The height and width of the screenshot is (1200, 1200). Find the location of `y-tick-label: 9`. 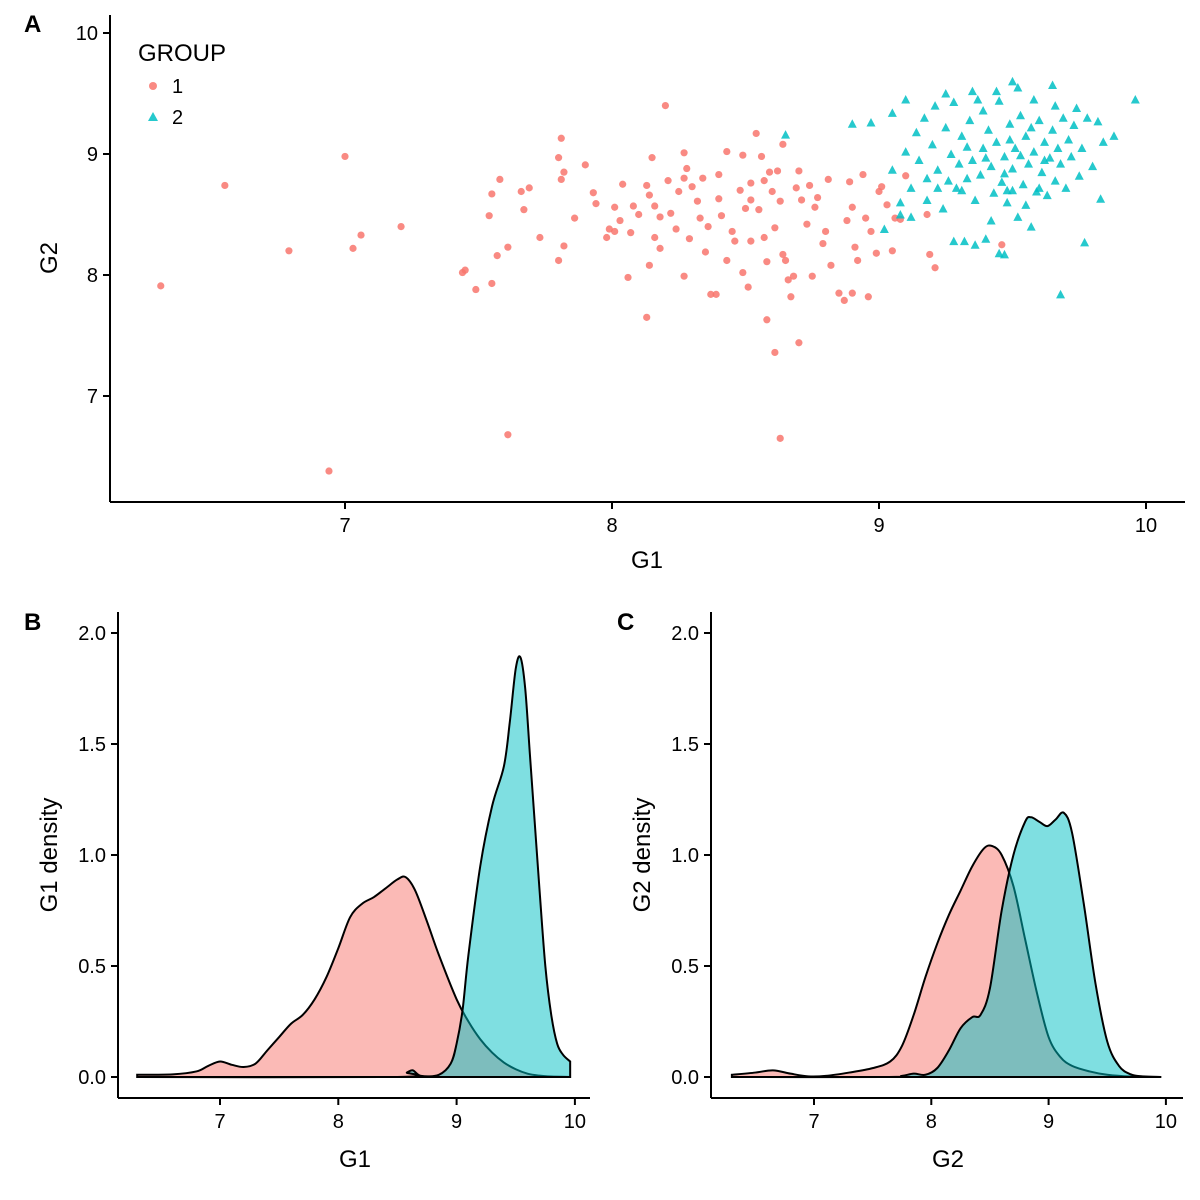

y-tick-label: 9 is located at coordinates (92, 155).